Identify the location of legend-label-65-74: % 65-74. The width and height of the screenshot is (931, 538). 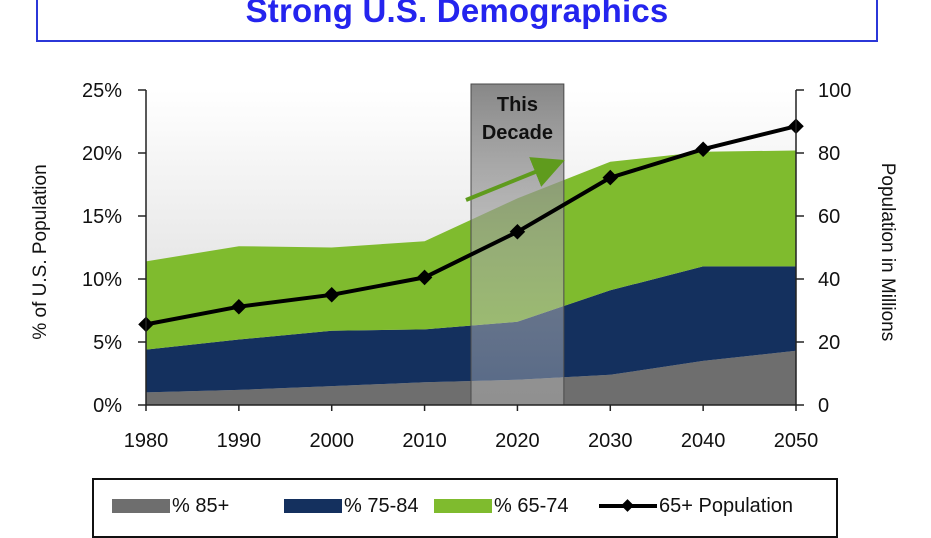
(531, 506).